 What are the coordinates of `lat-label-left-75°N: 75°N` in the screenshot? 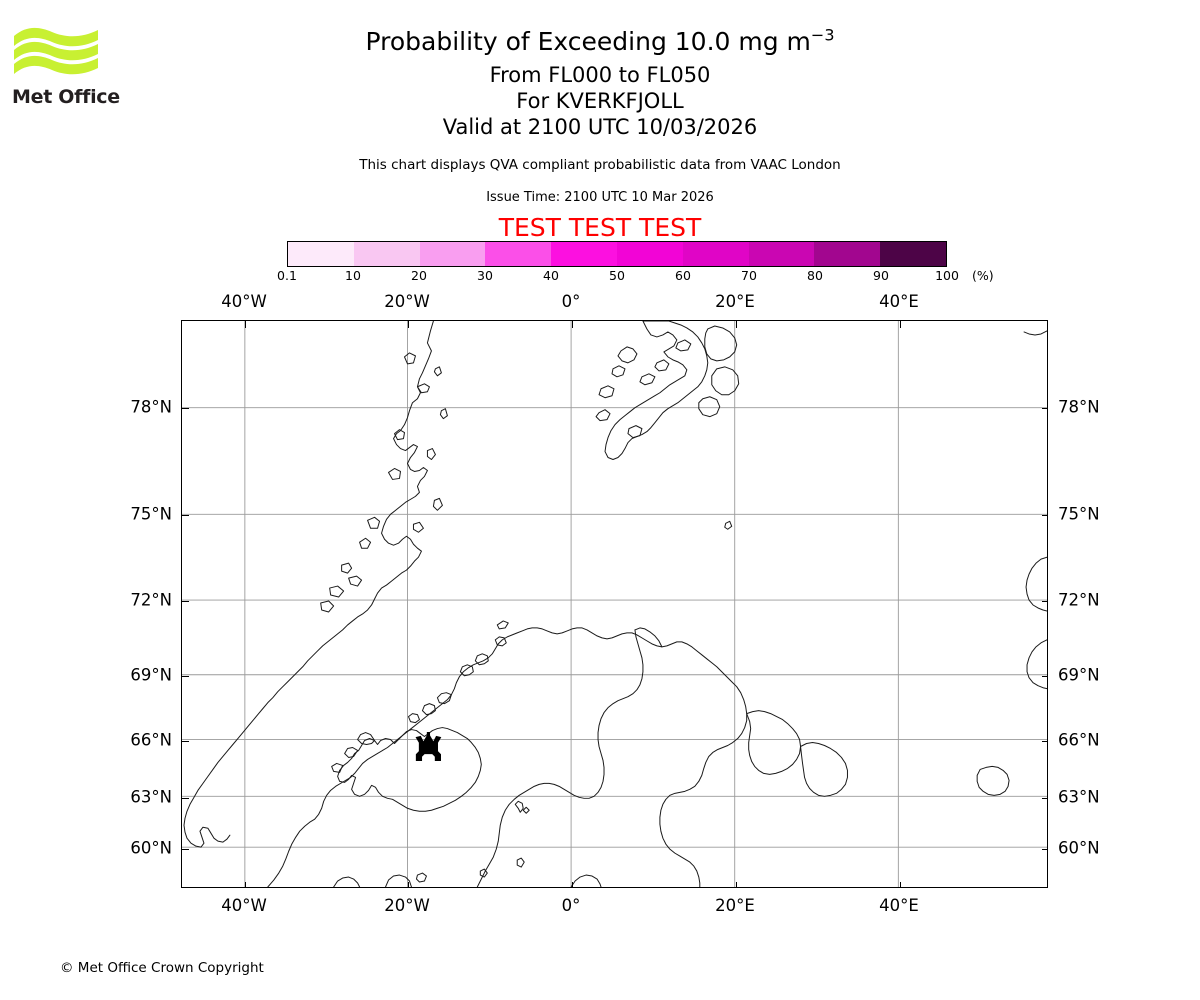 It's located at (151, 514).